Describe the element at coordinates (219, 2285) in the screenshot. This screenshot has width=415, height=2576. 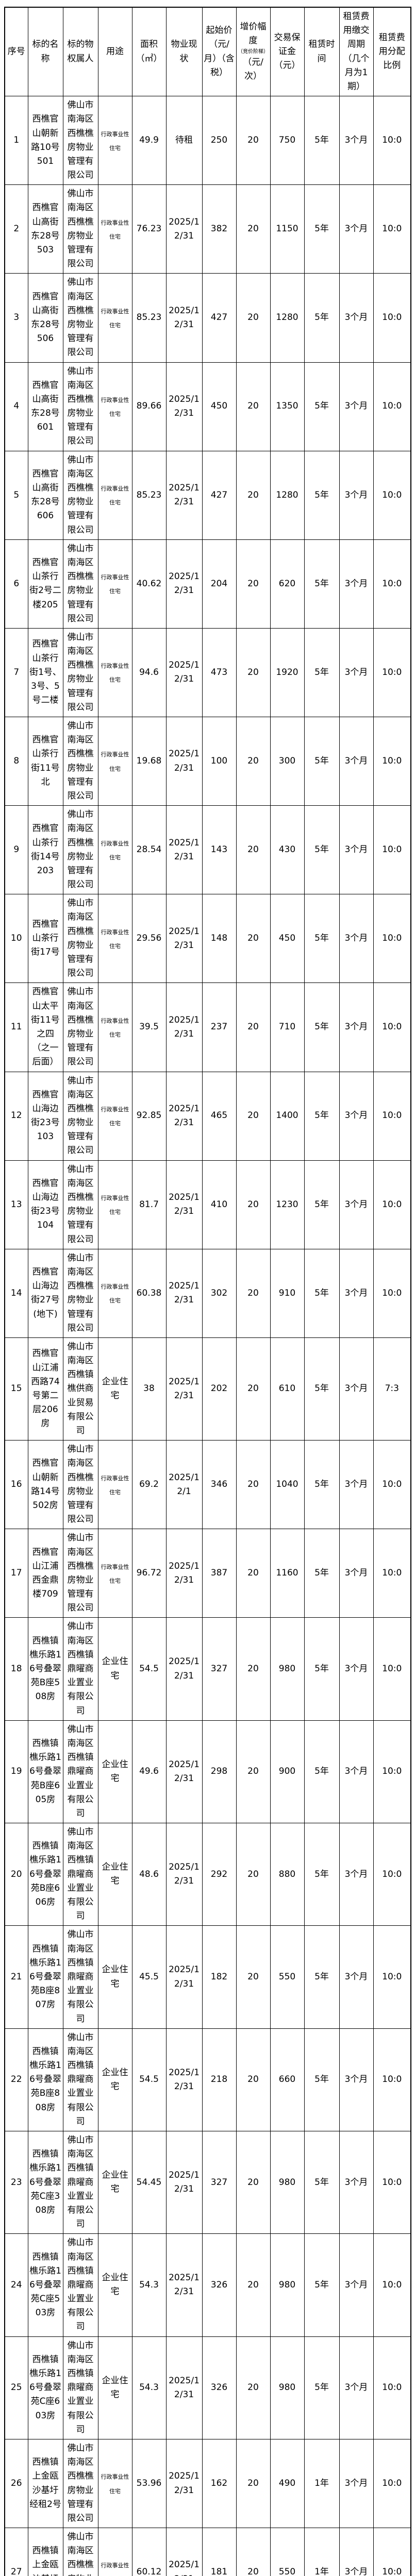
I see `cell-start-price: 326` at that location.